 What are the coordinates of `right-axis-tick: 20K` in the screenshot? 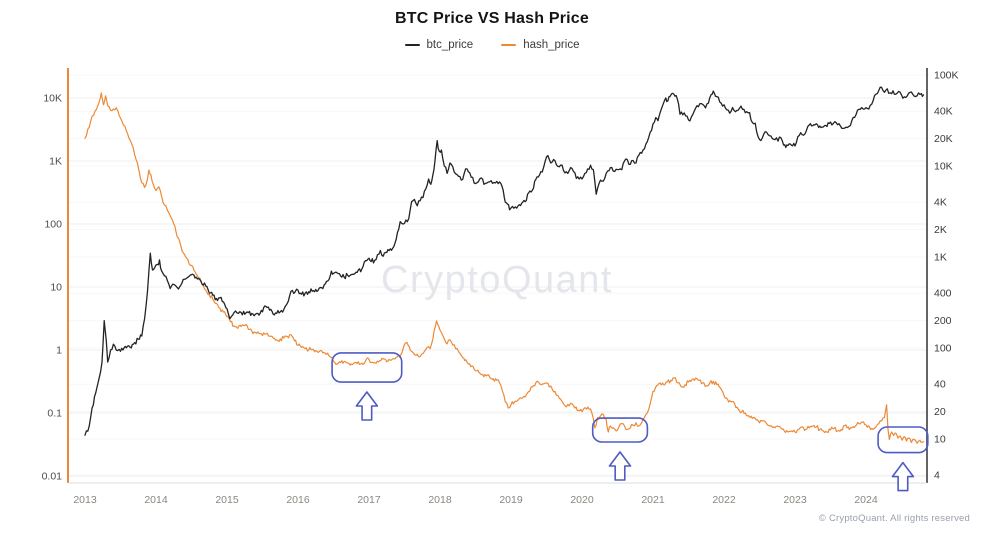 It's located at (943, 139).